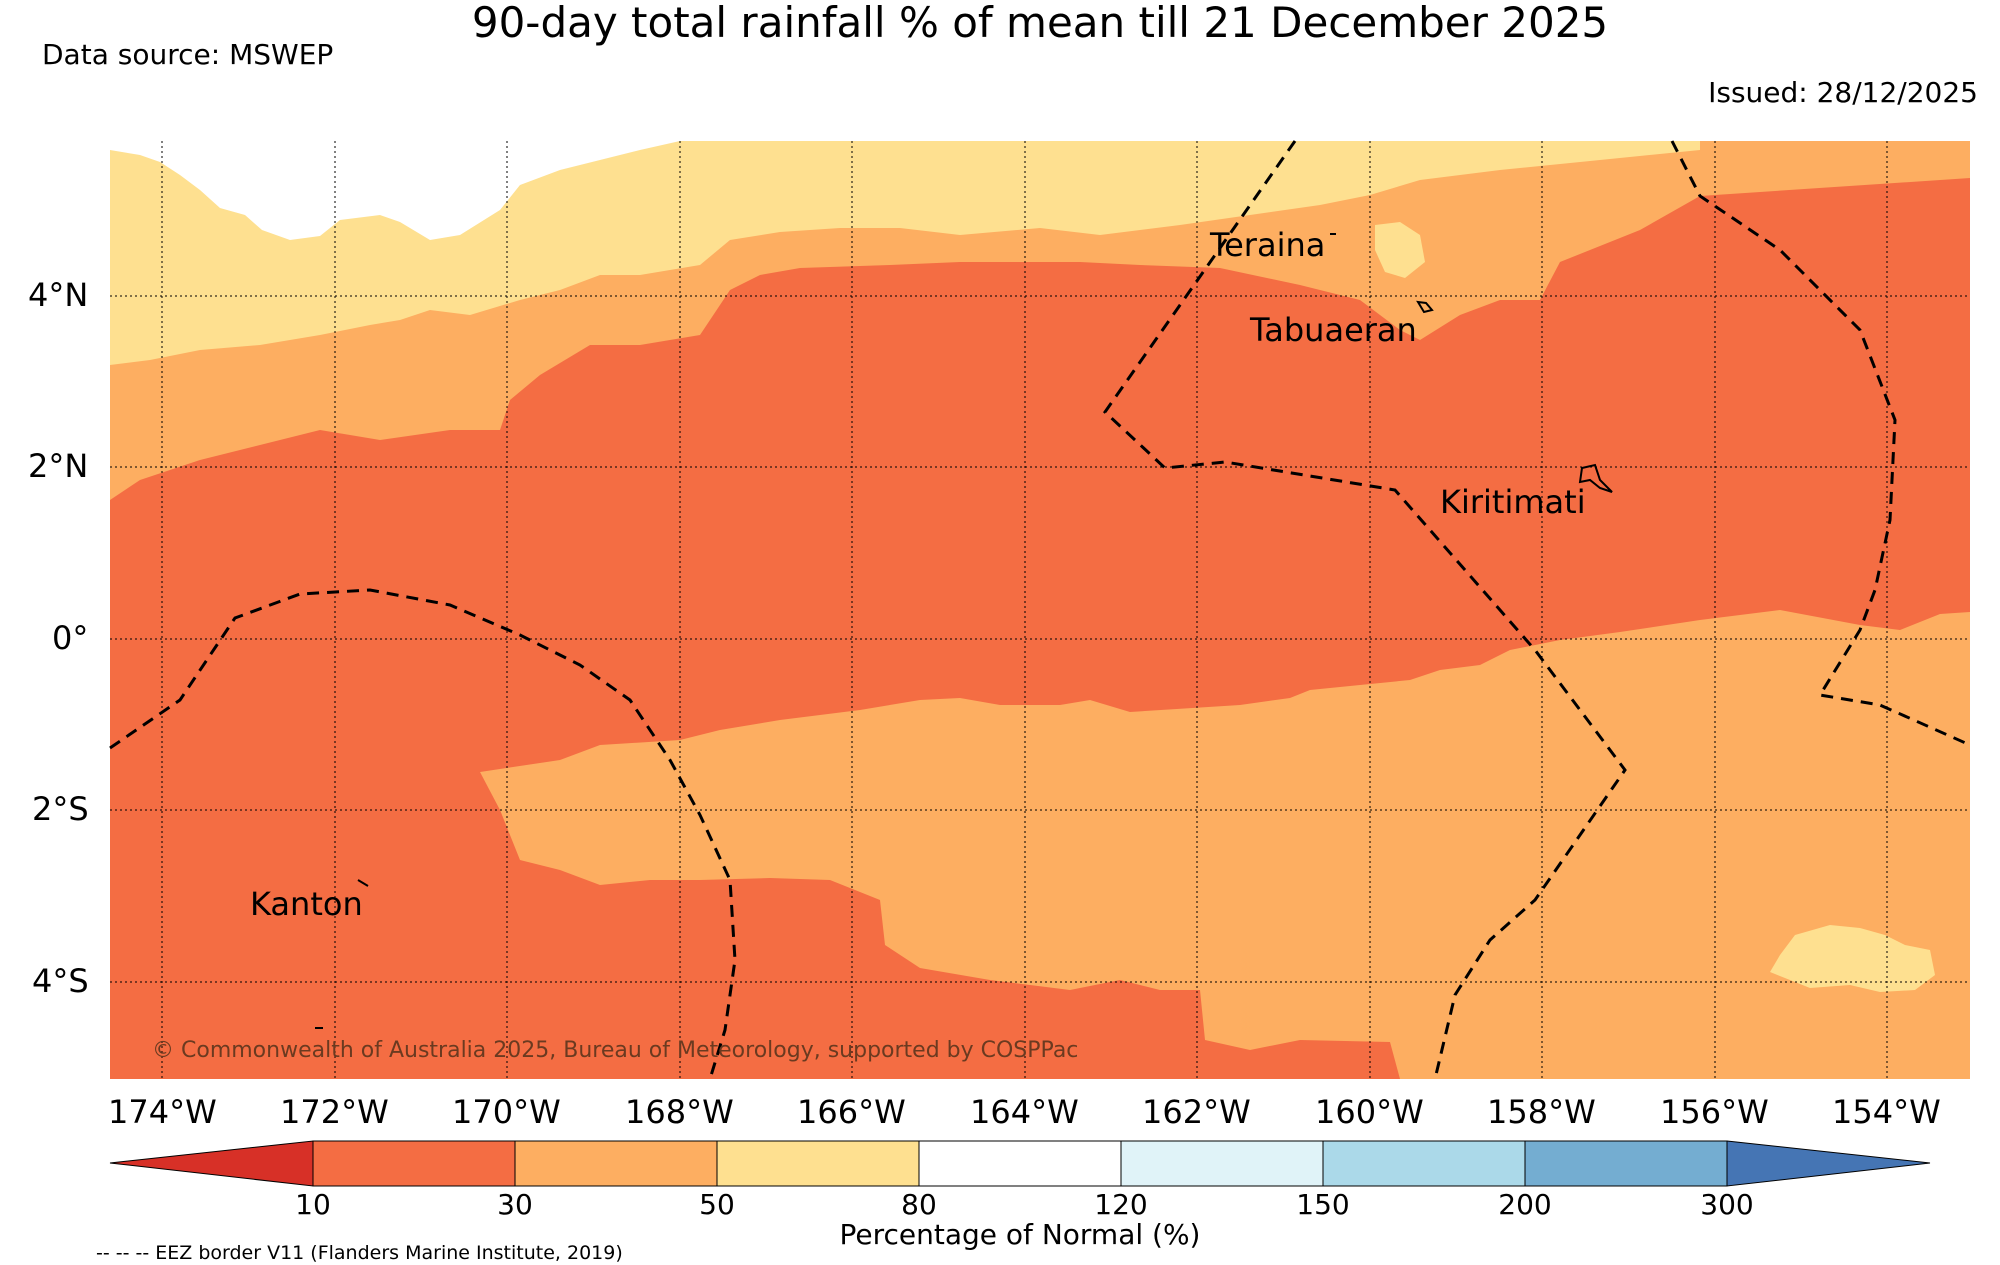 This screenshot has width=2000, height=1265. I want to click on data-source-label: Data source: MSWEP, so click(188, 54).